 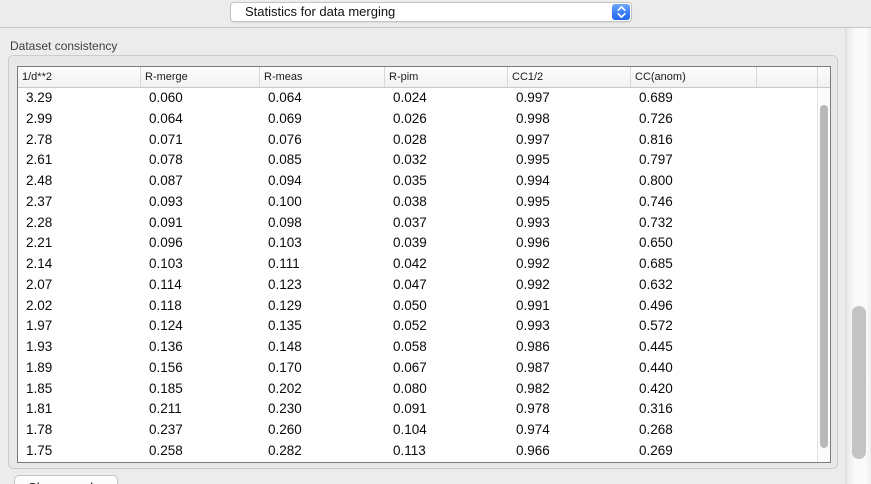 I want to click on table-scrollbar, so click(x=823, y=275).